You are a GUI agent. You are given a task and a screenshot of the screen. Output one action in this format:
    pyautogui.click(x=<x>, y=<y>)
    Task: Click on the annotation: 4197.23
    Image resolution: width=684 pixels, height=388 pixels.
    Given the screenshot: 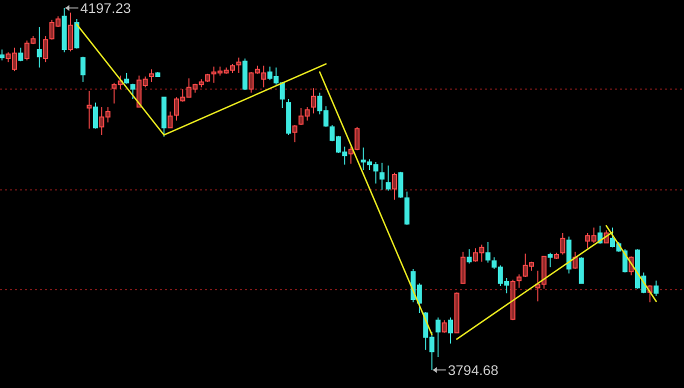 What is the action you would take?
    pyautogui.click(x=106, y=8)
    